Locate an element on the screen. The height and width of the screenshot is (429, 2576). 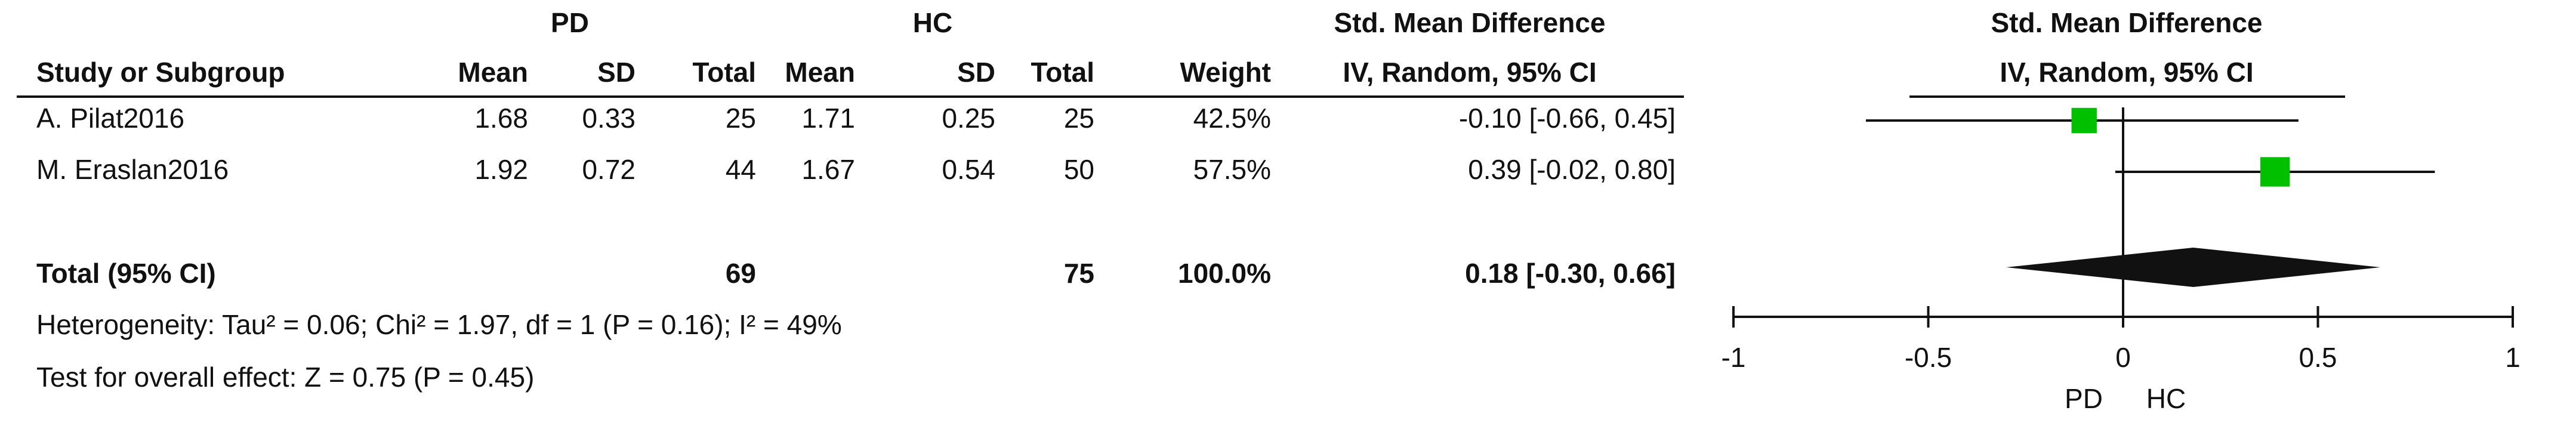
cell: 1.71 is located at coordinates (828, 118).